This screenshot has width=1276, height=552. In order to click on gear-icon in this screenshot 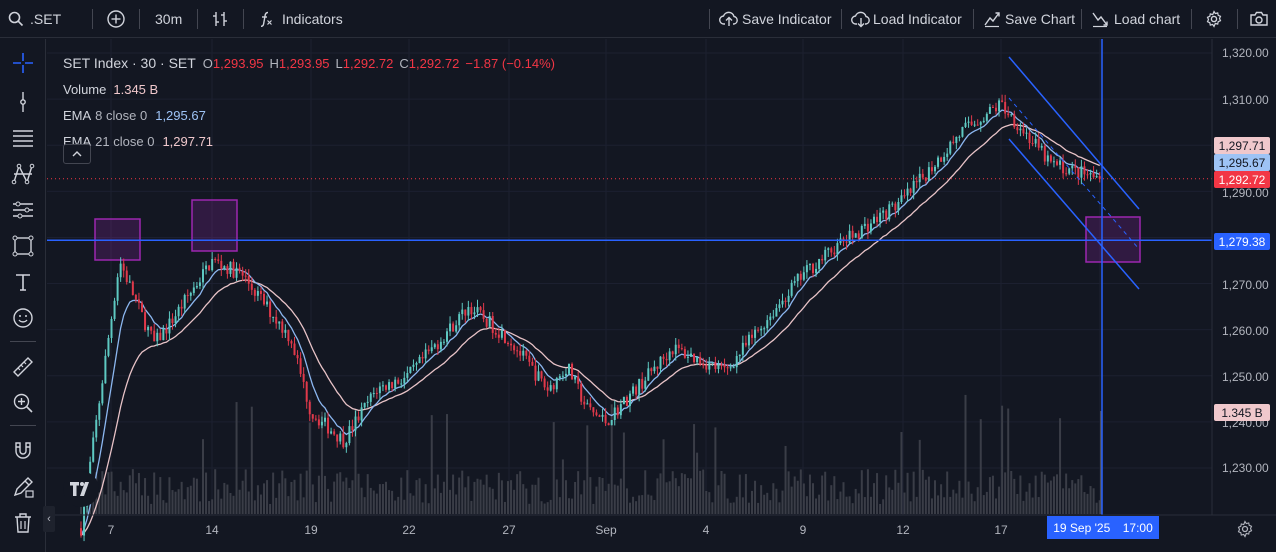, I will do `click(1245, 529)`.